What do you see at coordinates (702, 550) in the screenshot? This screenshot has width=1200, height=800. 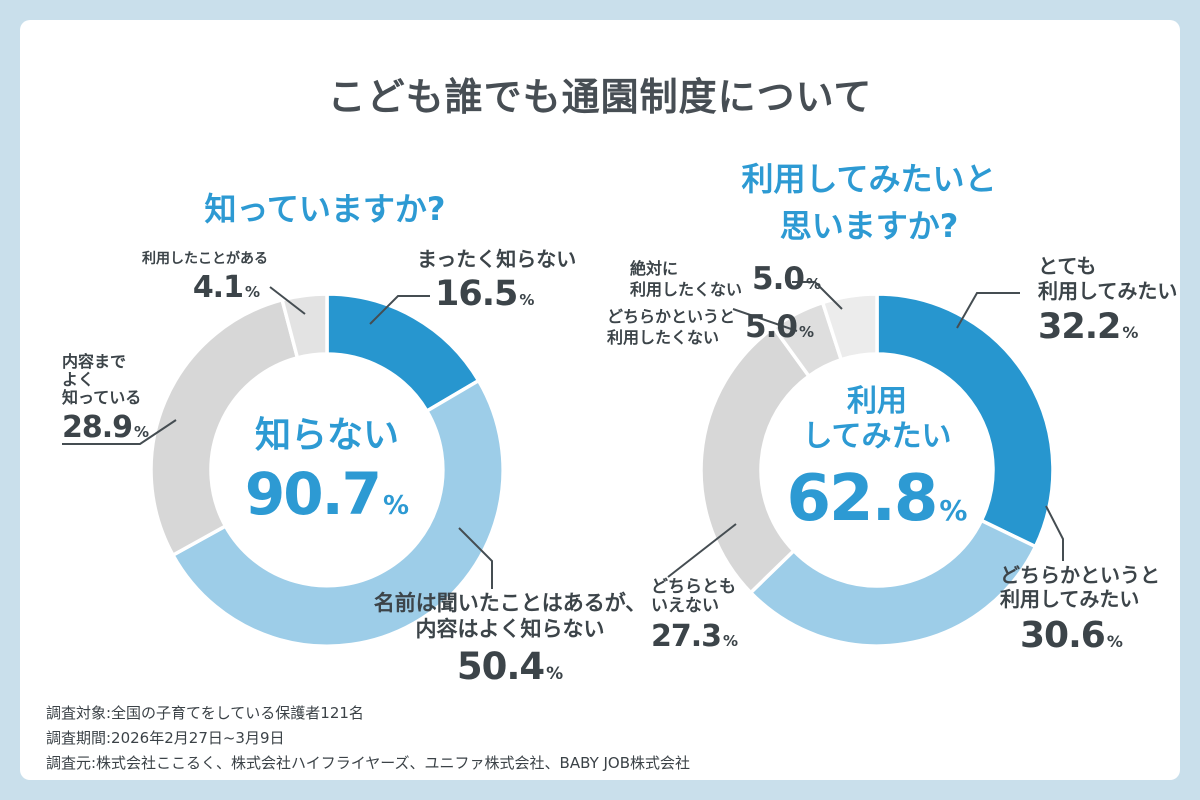 I see `leader-line-dochiratomo-ienai` at bounding box center [702, 550].